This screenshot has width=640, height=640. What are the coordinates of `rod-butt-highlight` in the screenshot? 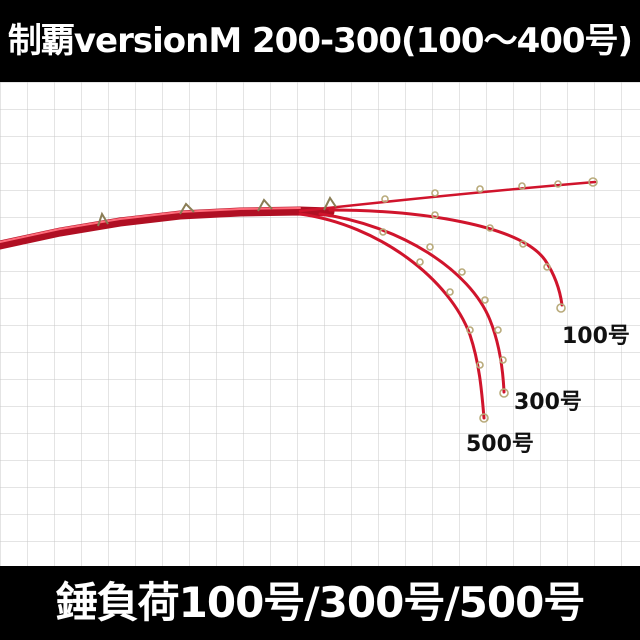 It's located at (150, 225).